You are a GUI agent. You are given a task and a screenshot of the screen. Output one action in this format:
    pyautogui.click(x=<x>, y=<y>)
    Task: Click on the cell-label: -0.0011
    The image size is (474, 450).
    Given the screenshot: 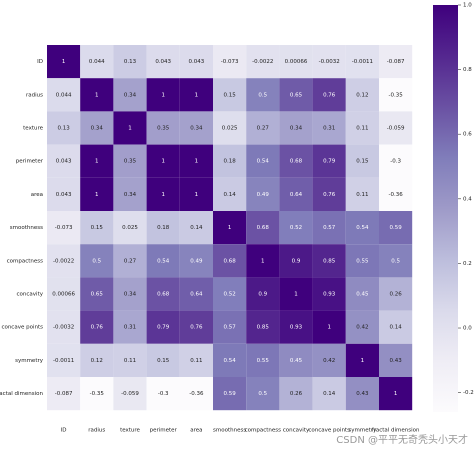 What is the action you would take?
    pyautogui.click(x=63, y=361)
    